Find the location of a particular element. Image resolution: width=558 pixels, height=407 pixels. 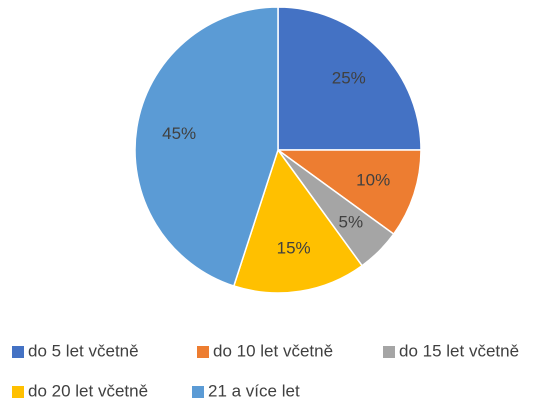

legend-label: do 20 let včetně is located at coordinates (88, 390).